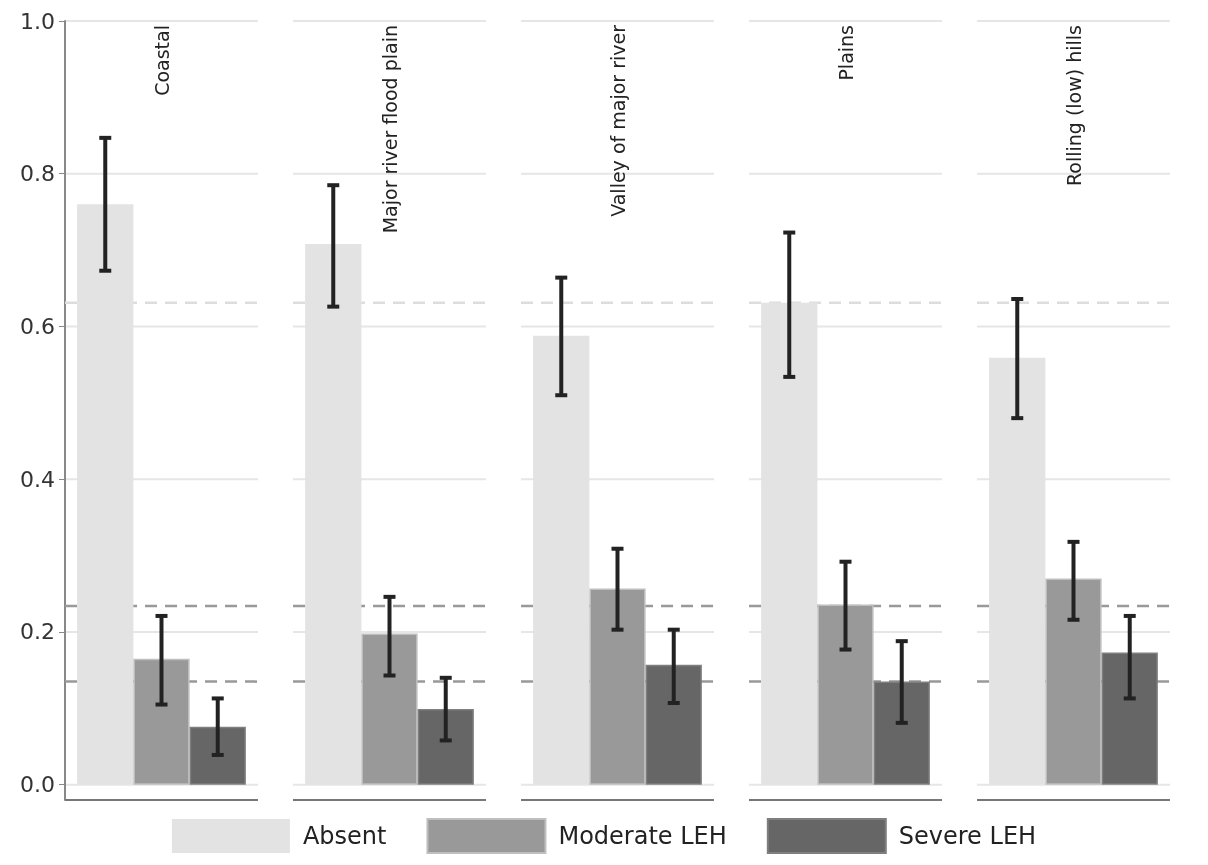 This screenshot has width=1208, height=865. Describe the element at coordinates (389, 129) in the screenshot. I see `x-tick-label: Major river flood plain` at that location.